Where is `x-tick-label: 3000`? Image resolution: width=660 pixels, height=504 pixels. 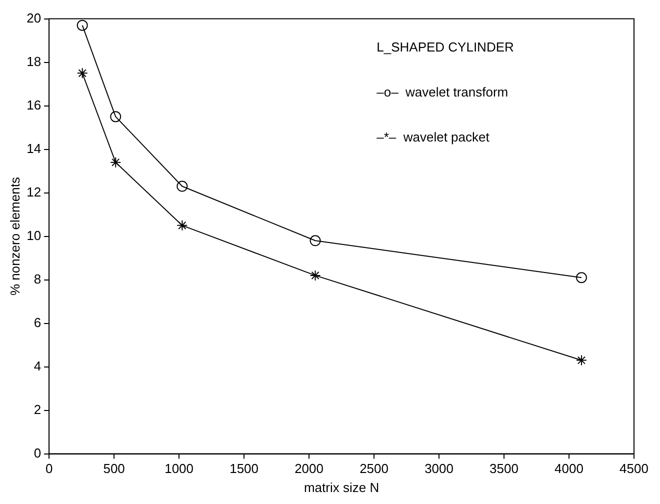
x-tick-label: 3000 is located at coordinates (439, 468).